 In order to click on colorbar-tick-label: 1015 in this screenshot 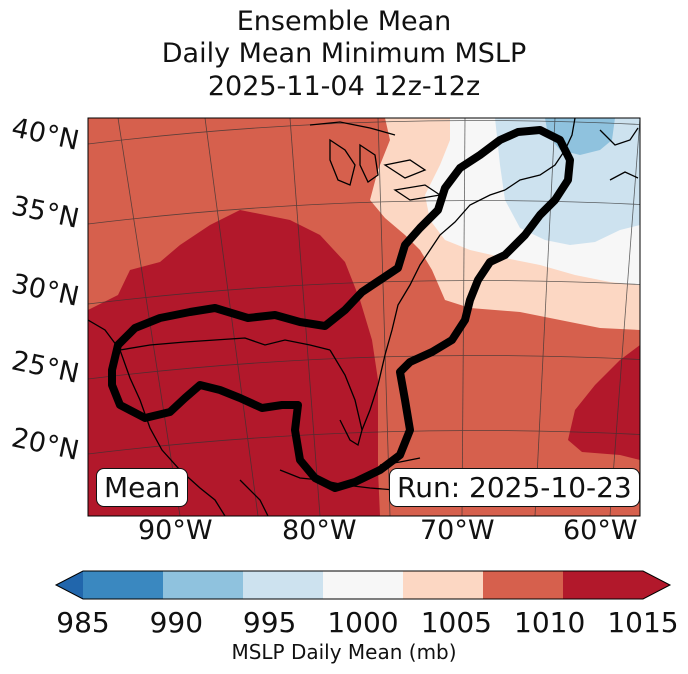, I will do `click(643, 622)`.